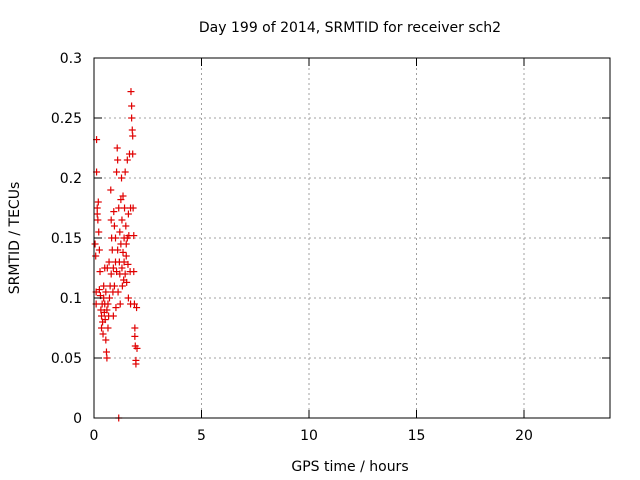 The image size is (640, 480). I want to click on y-axis-label: SRMTID / TECUs, so click(15, 238).